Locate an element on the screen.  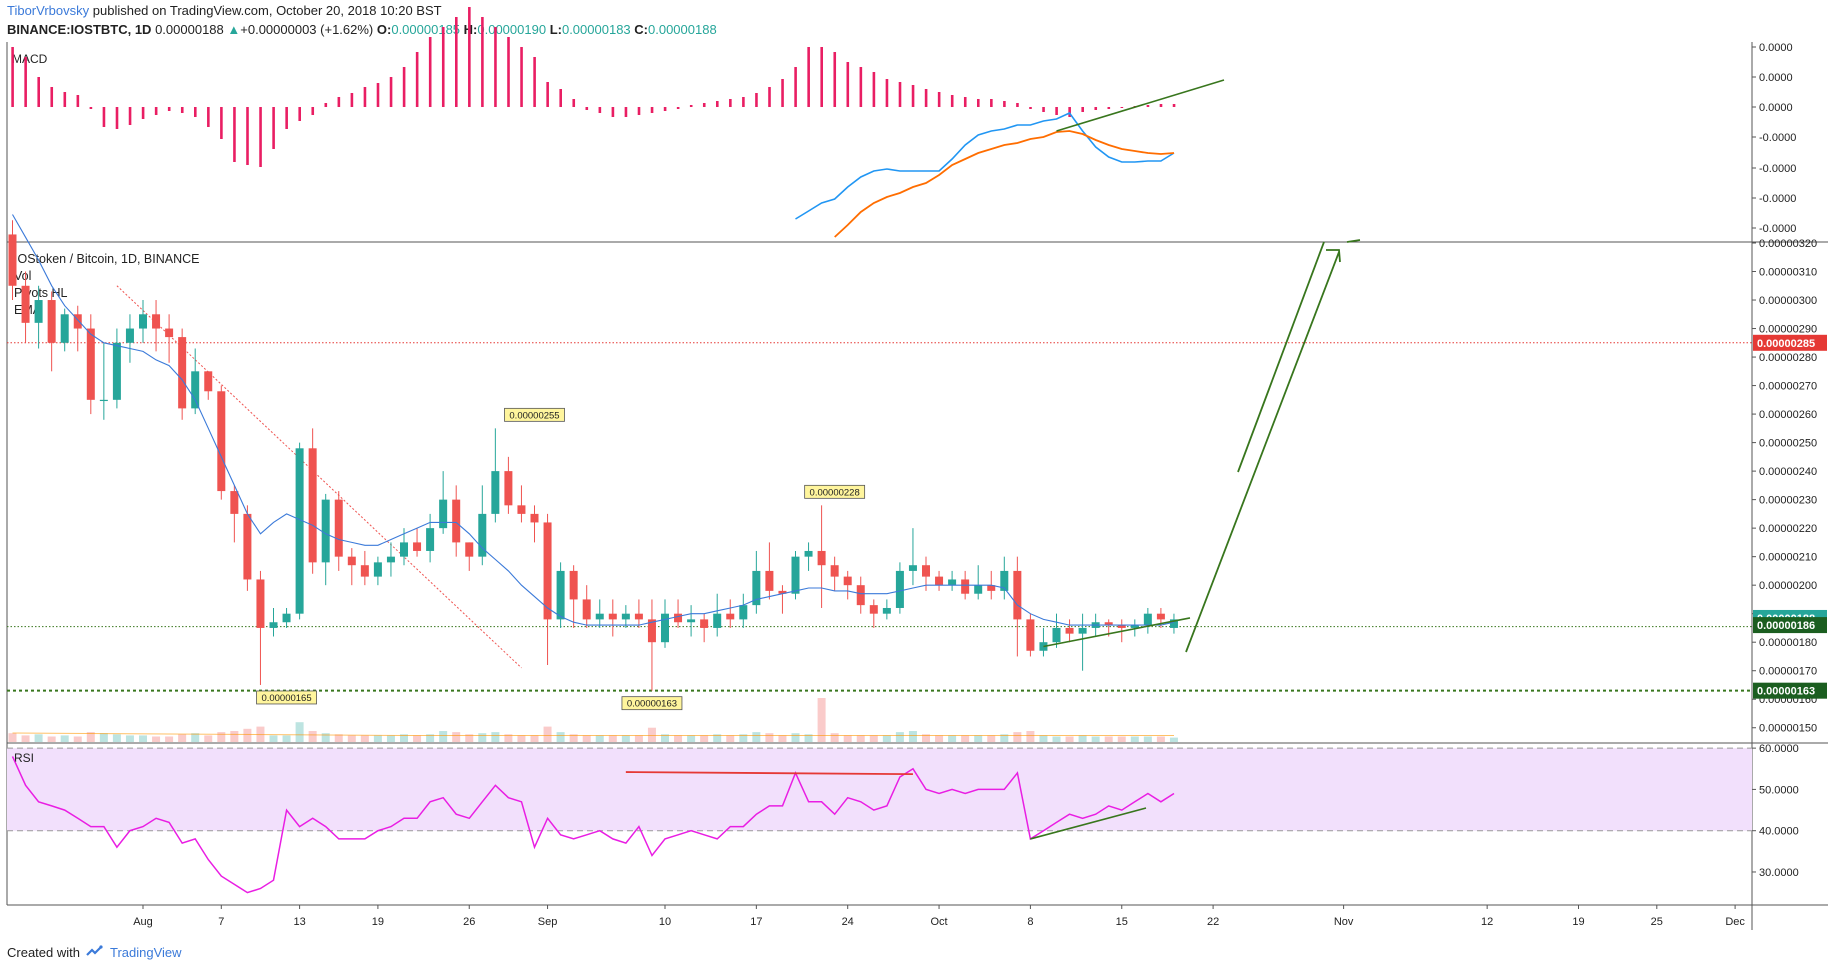
author-link: TiborVrbovsky is located at coordinates (48, 10).